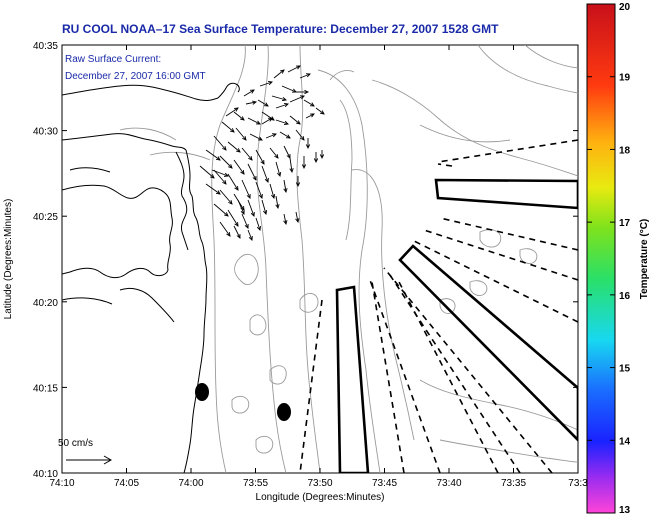 Image resolution: width=651 pixels, height=518 pixels. I want to click on x-tick-label: 73:35, so click(513, 483).